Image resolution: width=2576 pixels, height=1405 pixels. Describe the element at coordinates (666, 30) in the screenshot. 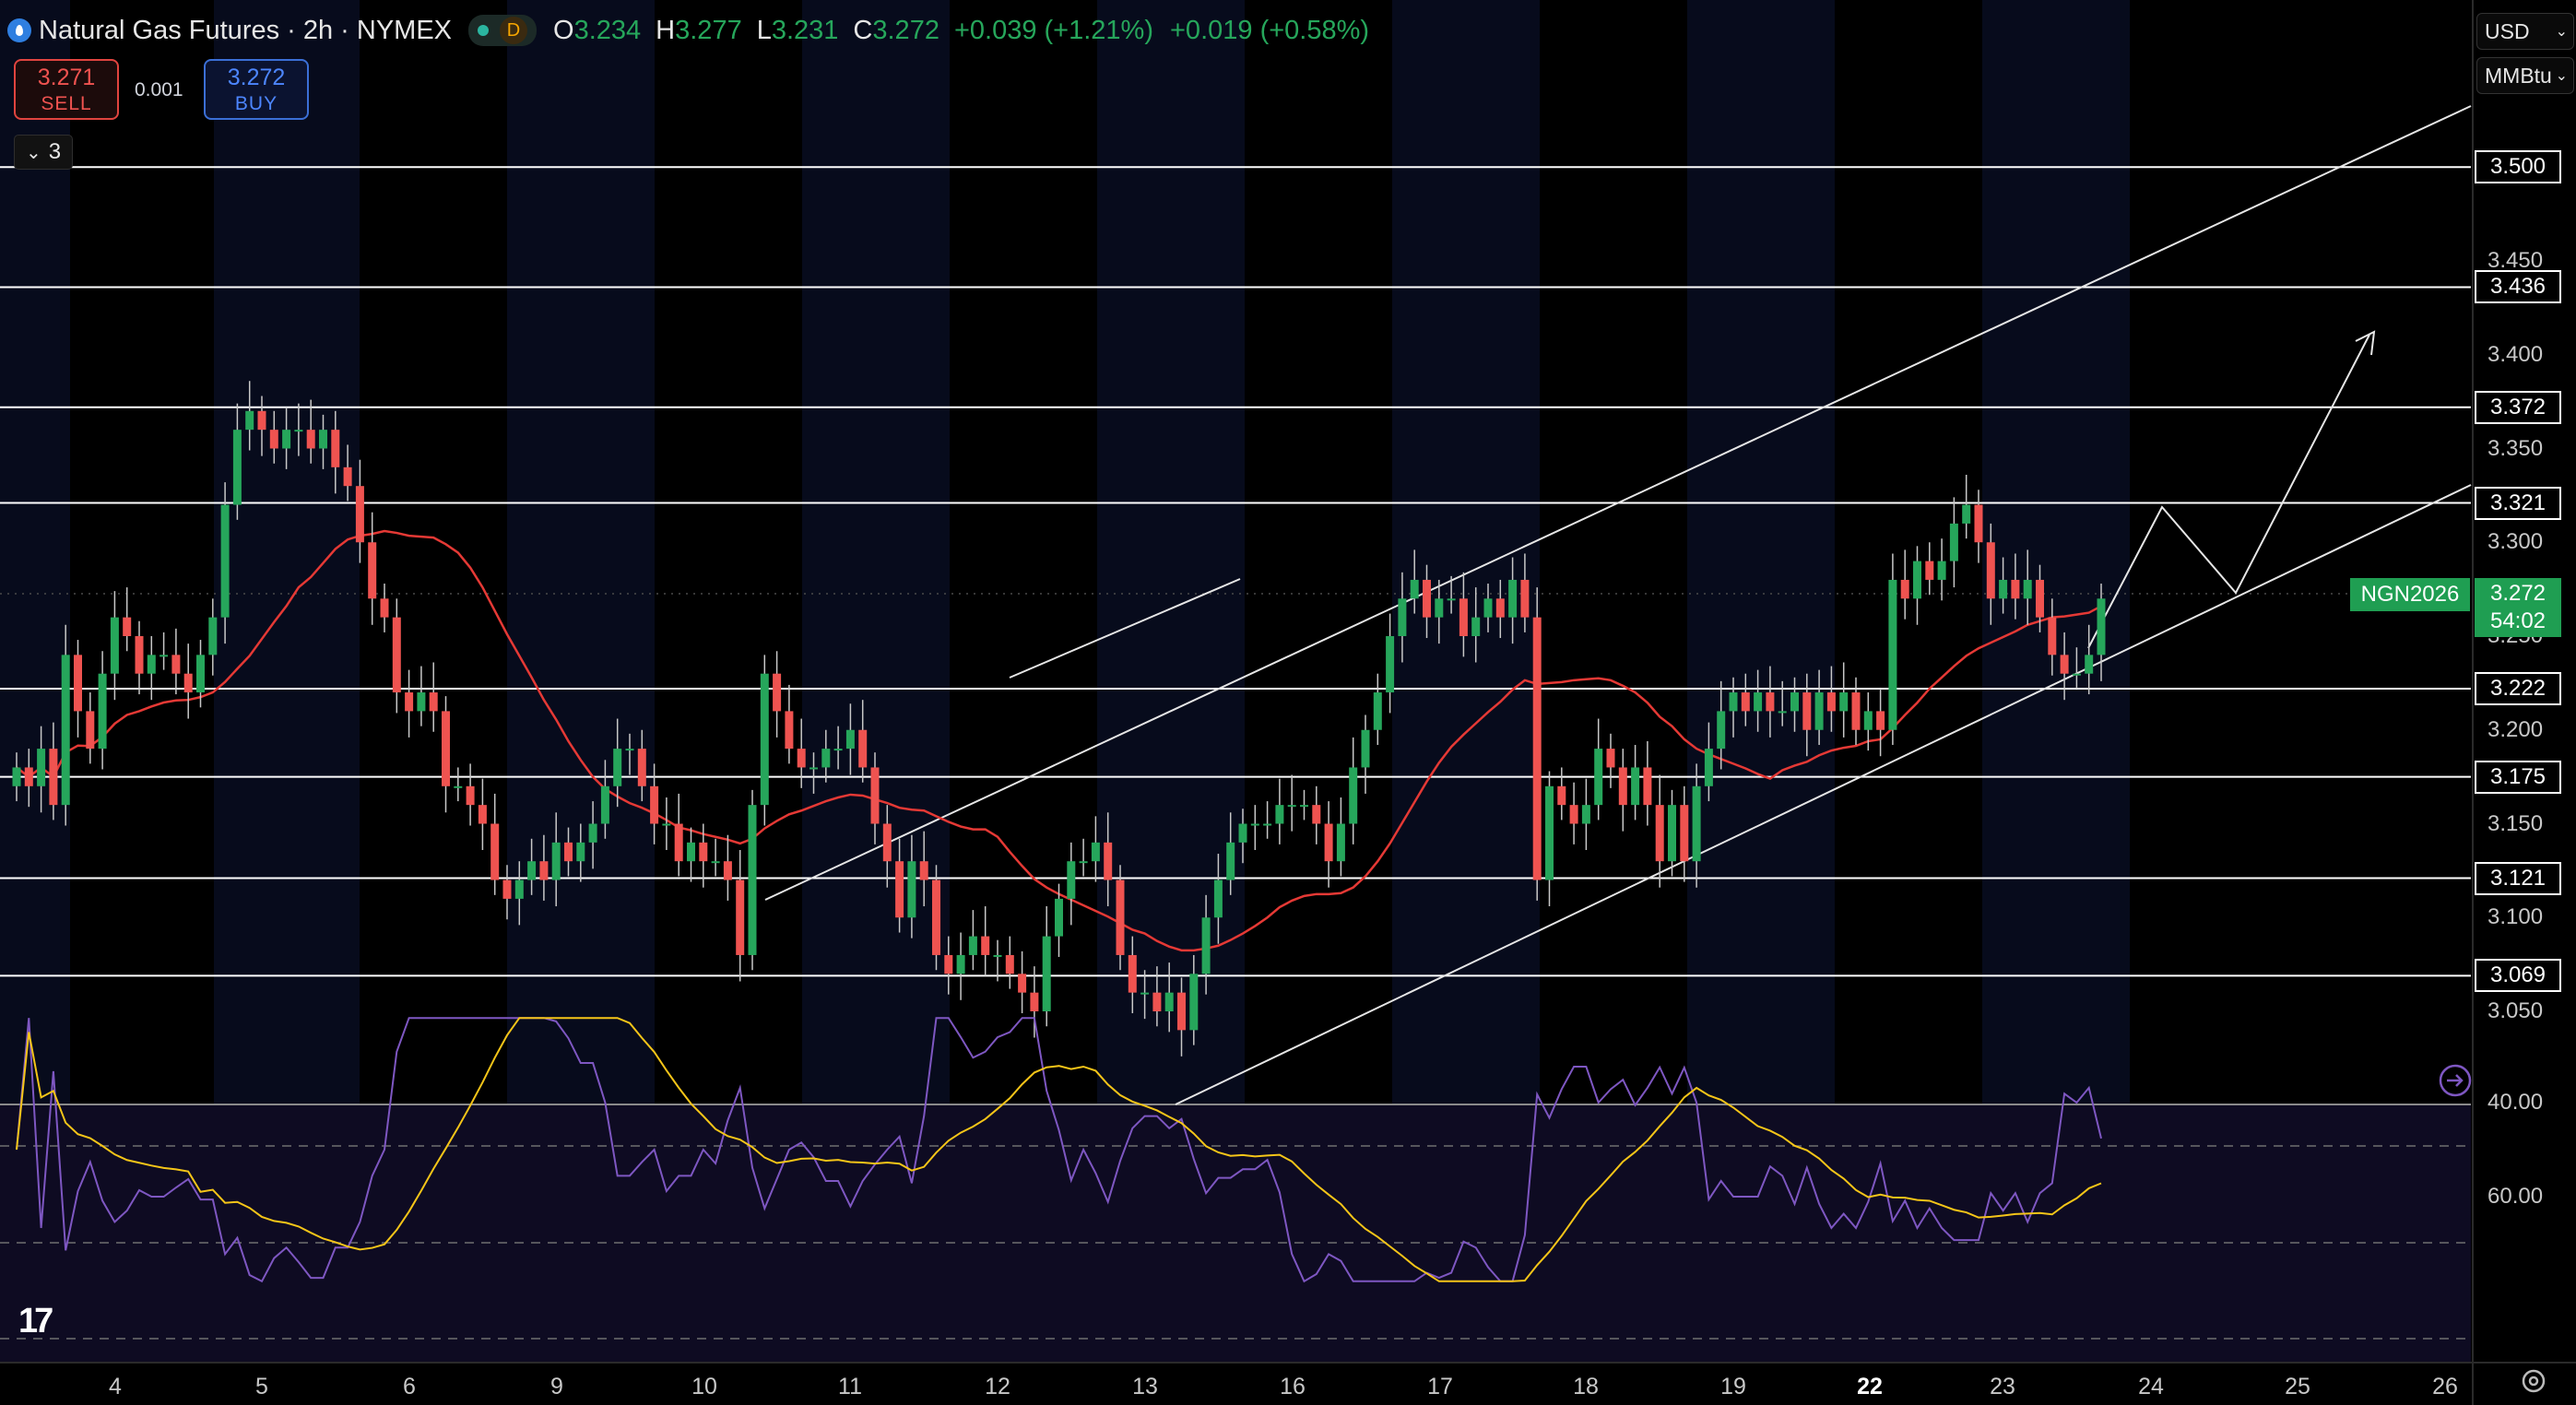

I see `high-label: H` at that location.